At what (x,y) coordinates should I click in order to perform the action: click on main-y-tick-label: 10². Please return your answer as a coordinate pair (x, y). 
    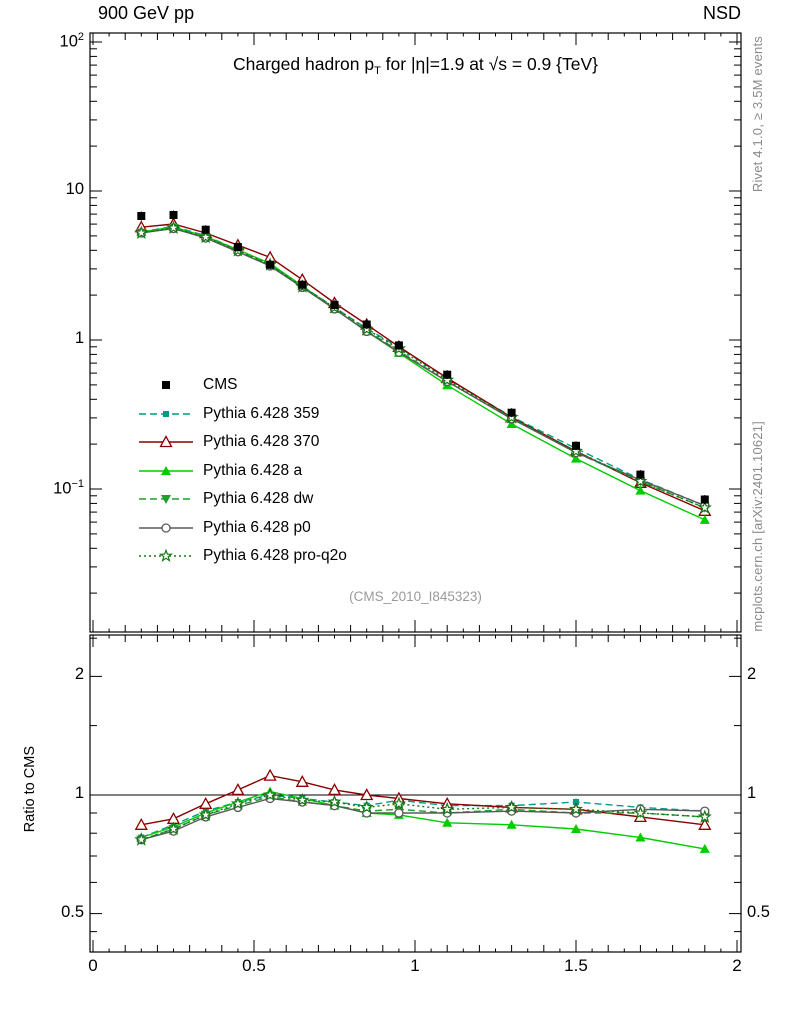
    Looking at the image, I should click on (71, 41).